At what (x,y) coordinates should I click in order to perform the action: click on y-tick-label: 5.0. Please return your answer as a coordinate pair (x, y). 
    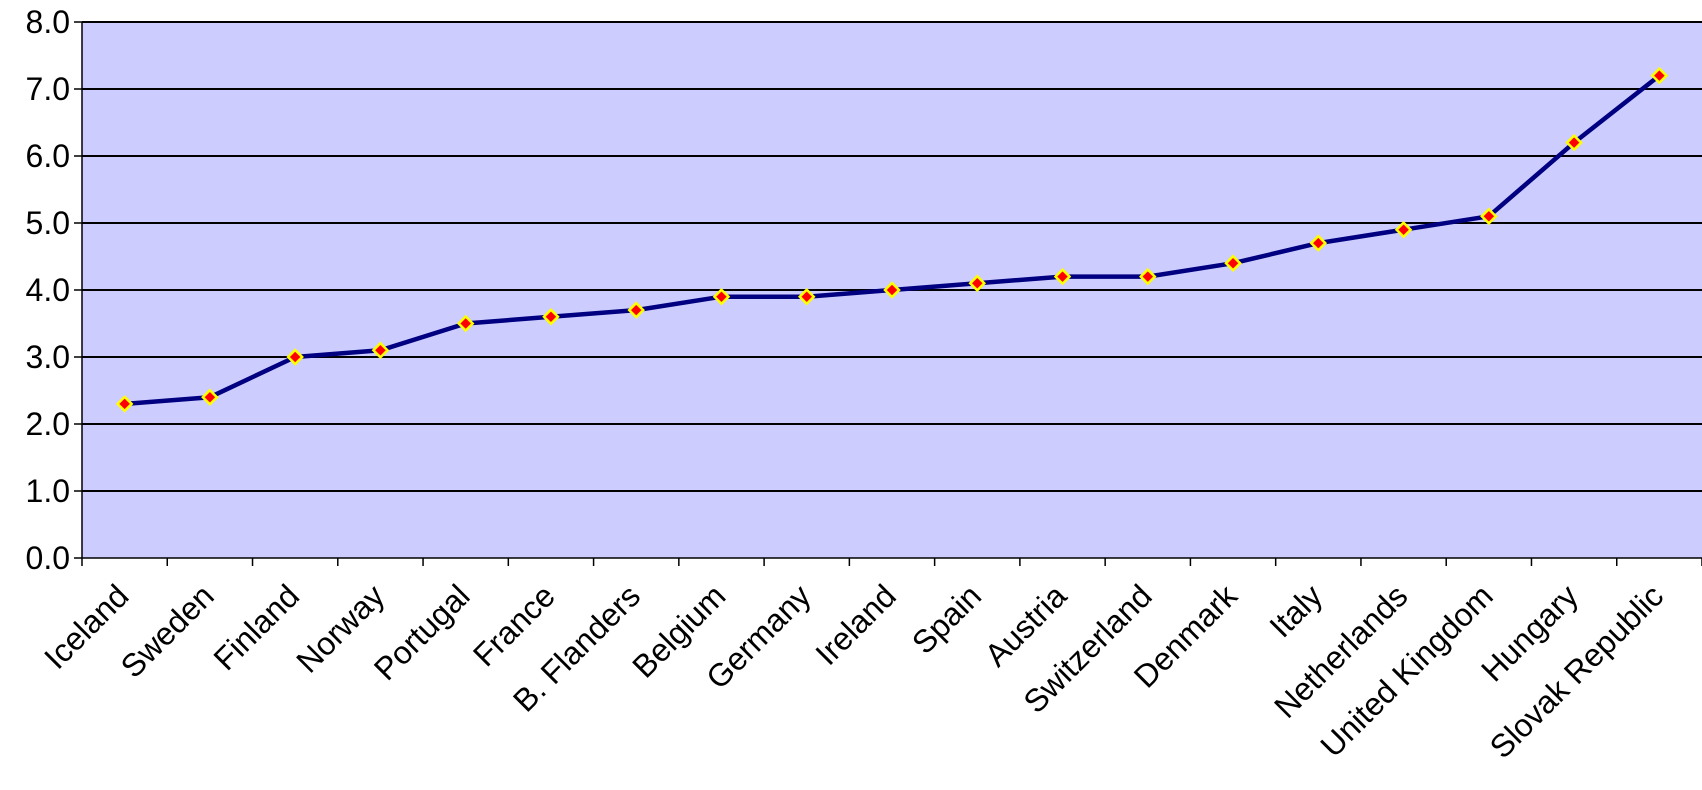
    Looking at the image, I should click on (48, 223).